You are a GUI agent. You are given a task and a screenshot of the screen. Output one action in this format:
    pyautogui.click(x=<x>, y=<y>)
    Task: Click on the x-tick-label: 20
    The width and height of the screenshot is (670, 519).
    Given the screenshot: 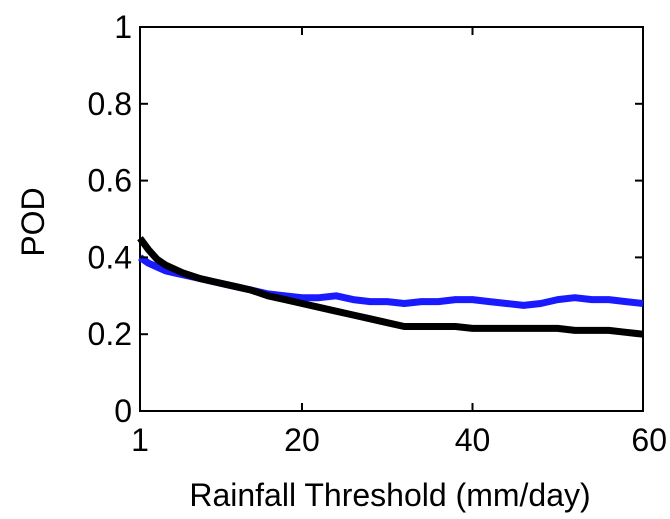 What is the action you would take?
    pyautogui.click(x=302, y=440)
    